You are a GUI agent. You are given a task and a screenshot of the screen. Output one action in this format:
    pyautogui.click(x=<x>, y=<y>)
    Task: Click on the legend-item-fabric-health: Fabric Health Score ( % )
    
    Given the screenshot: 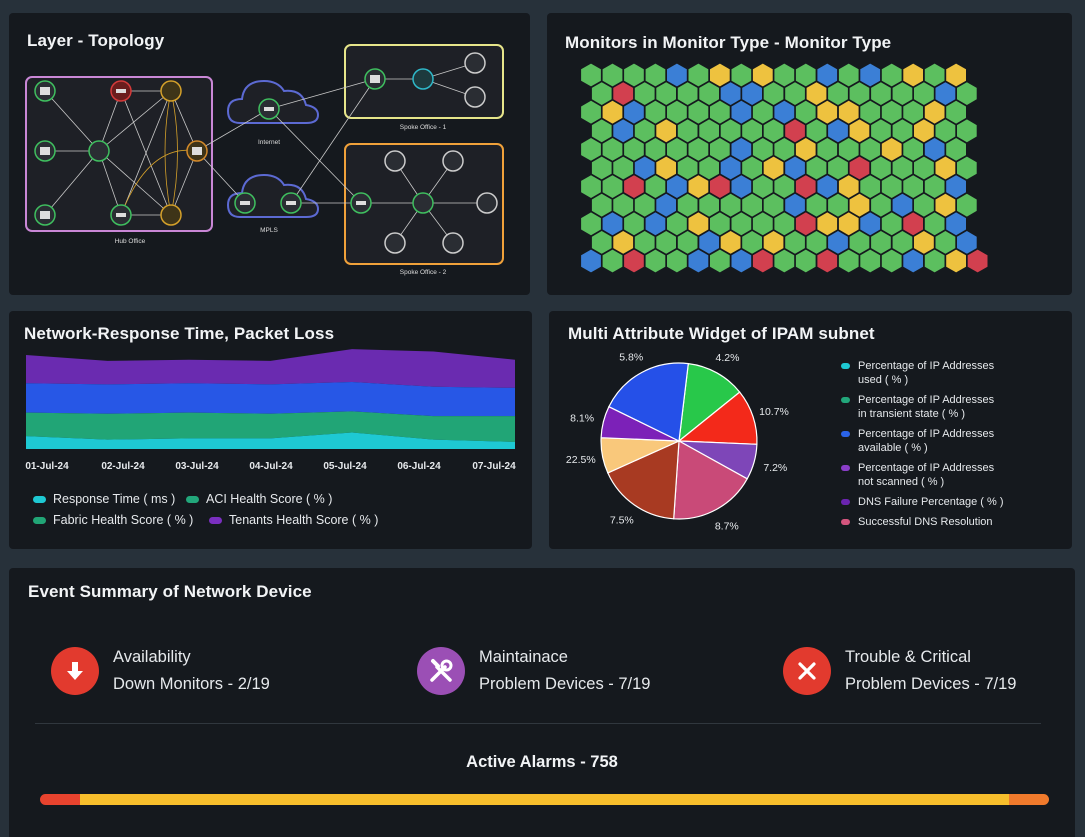 What is the action you would take?
    pyautogui.click(x=113, y=520)
    